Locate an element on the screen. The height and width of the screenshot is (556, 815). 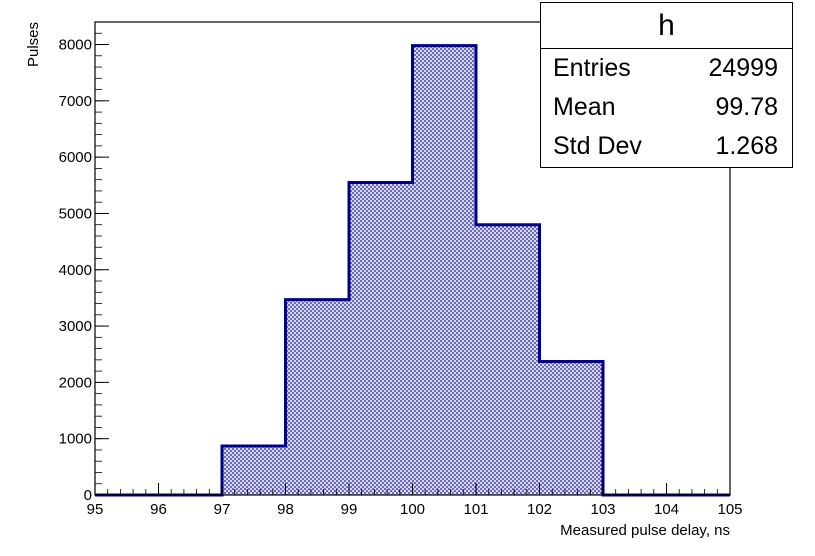
stats-label: Std Dev is located at coordinates (597, 146).